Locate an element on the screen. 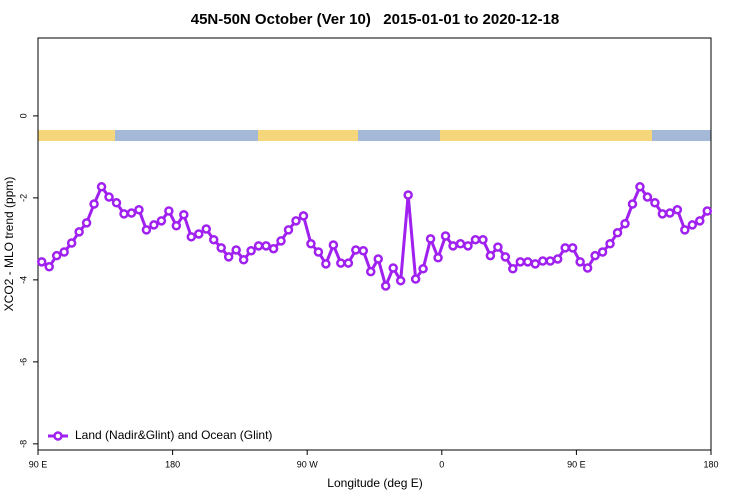 The image size is (750, 500). y-tick-label: -6 is located at coordinates (23, 362).